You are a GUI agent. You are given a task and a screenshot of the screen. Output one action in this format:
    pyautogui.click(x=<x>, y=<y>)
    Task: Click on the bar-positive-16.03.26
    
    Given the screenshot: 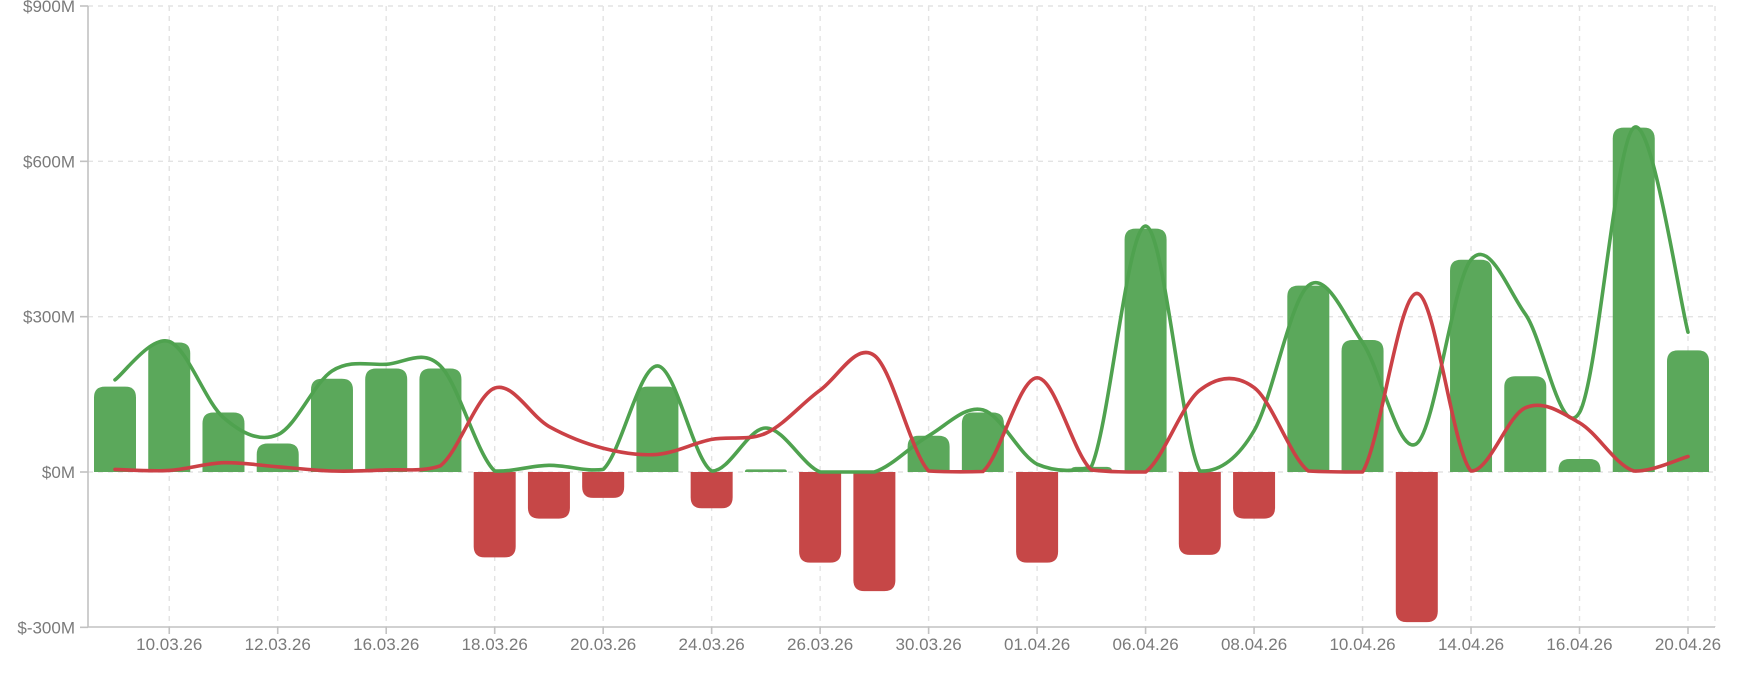 What is the action you would take?
    pyautogui.click(x=386, y=420)
    